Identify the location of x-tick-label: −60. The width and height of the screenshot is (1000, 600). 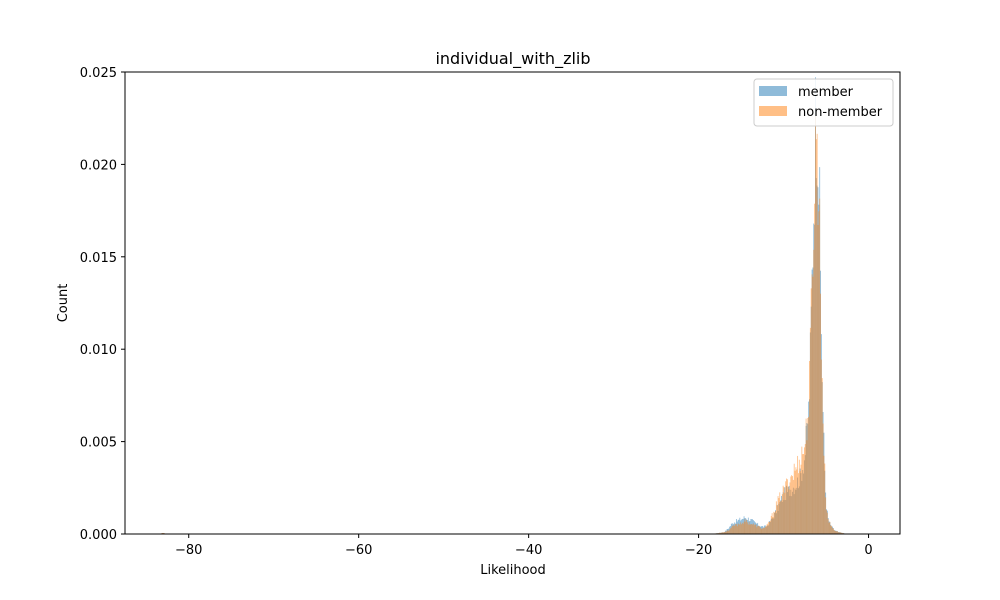
(358, 550).